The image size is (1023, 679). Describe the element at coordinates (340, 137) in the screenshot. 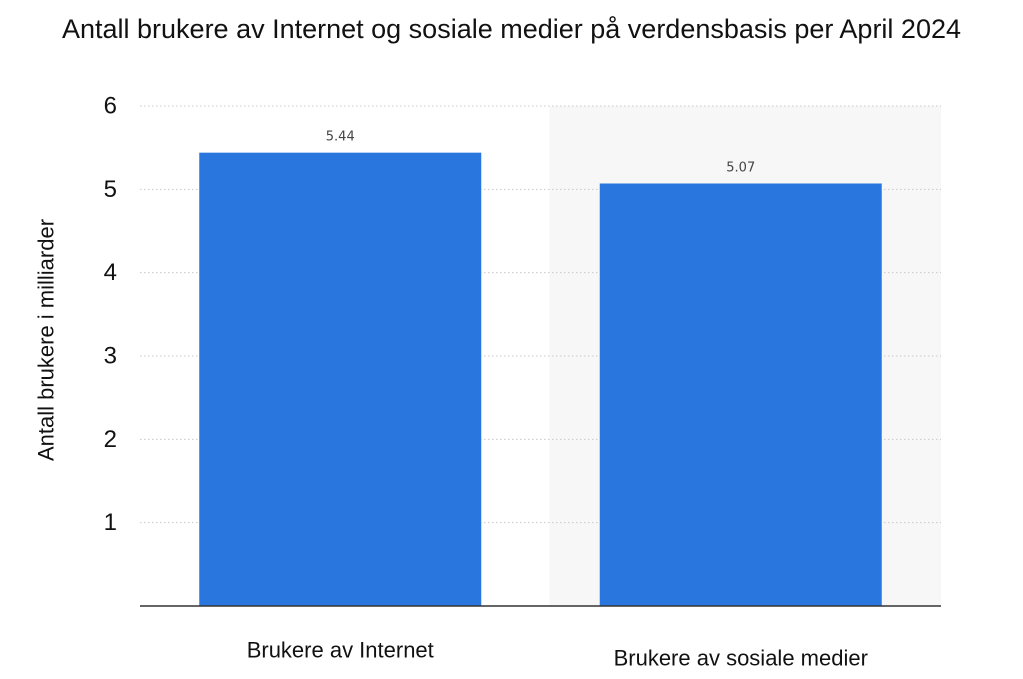

I see `data-label-1: 5.44` at that location.